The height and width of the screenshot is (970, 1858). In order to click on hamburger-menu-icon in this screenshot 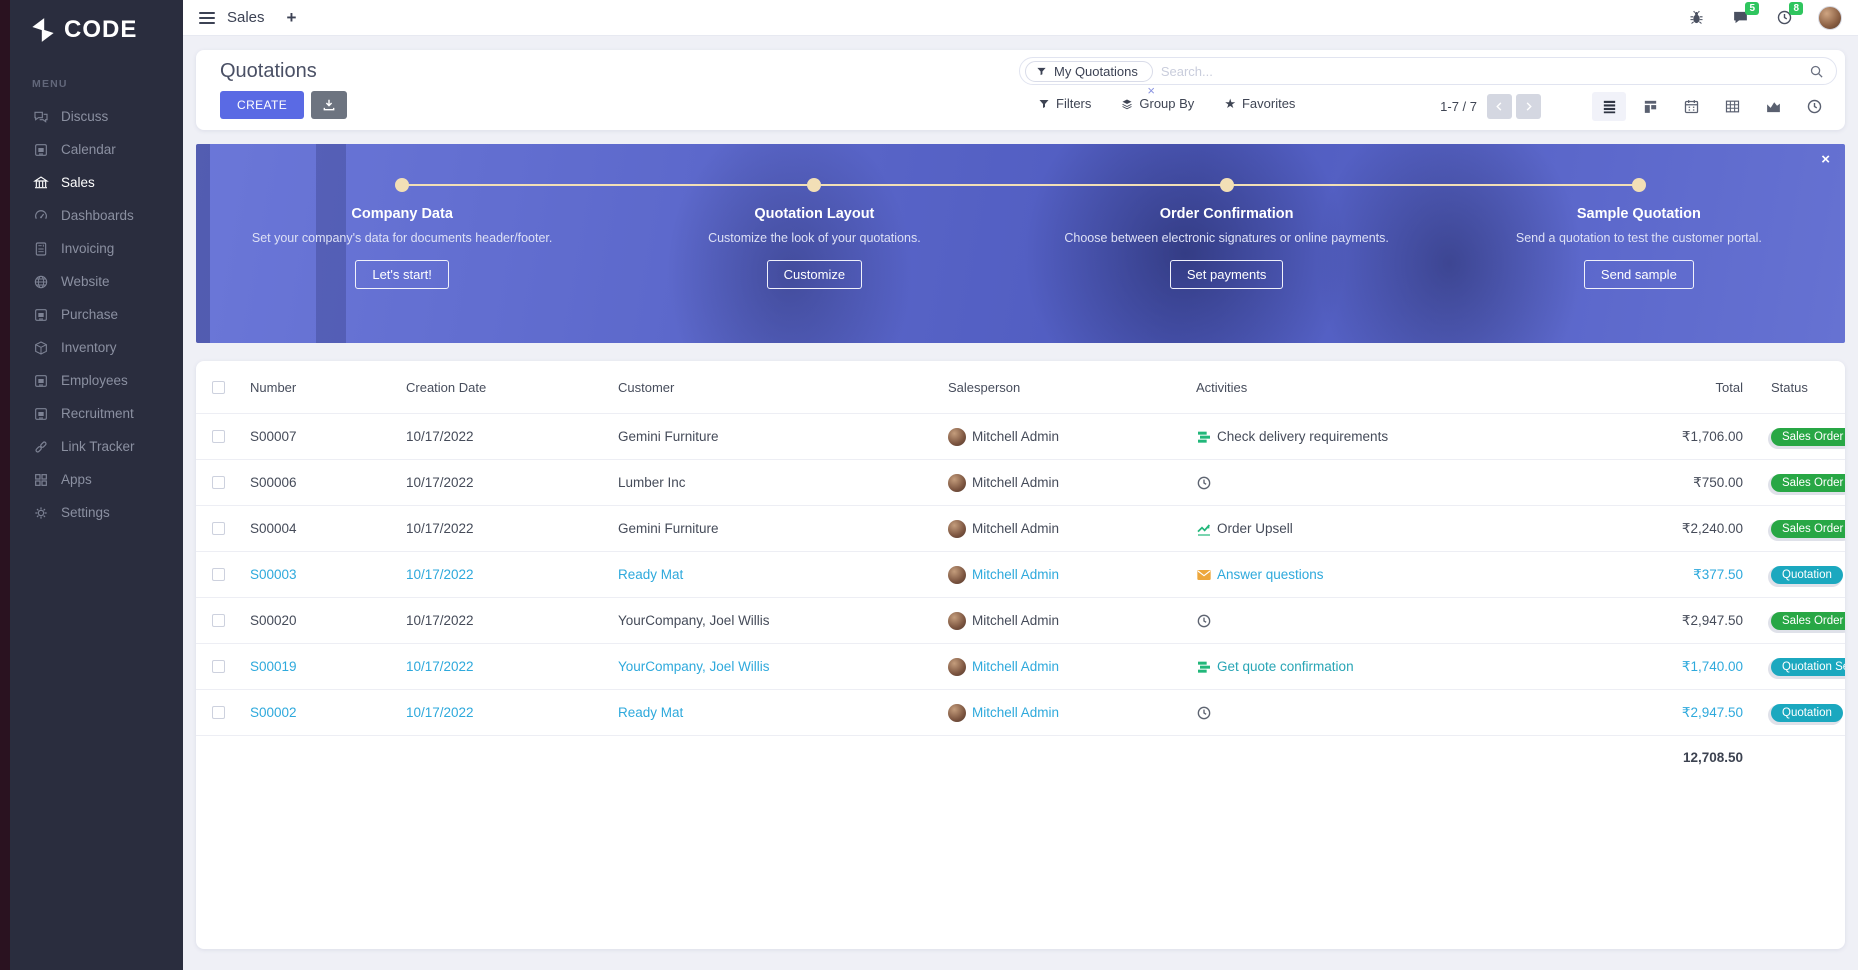, I will do `click(207, 17)`.